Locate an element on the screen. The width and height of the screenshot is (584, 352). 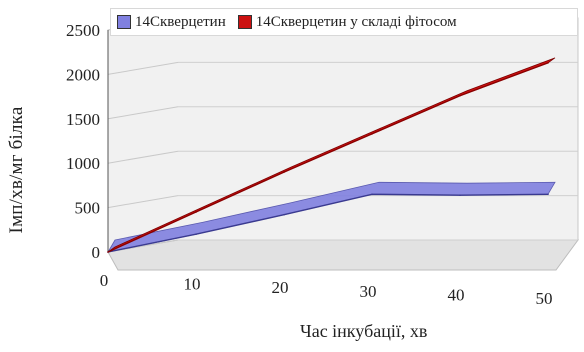
x-tick-label-3: 30 is located at coordinates (368, 291).